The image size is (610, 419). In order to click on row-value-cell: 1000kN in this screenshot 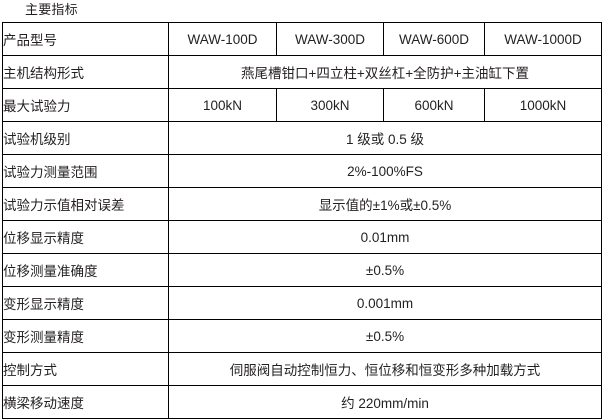, I will do `click(543, 105)`.